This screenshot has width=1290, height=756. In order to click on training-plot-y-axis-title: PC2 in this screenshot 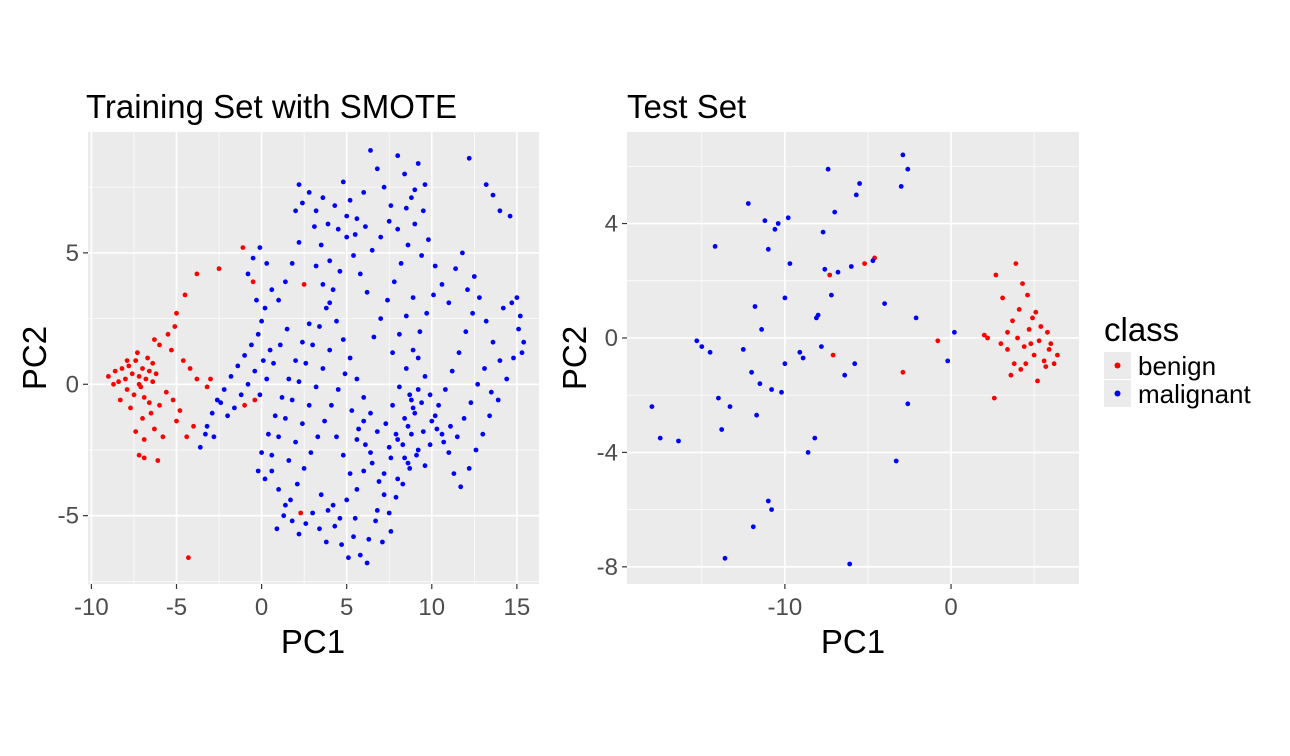, I will do `click(34, 358)`.